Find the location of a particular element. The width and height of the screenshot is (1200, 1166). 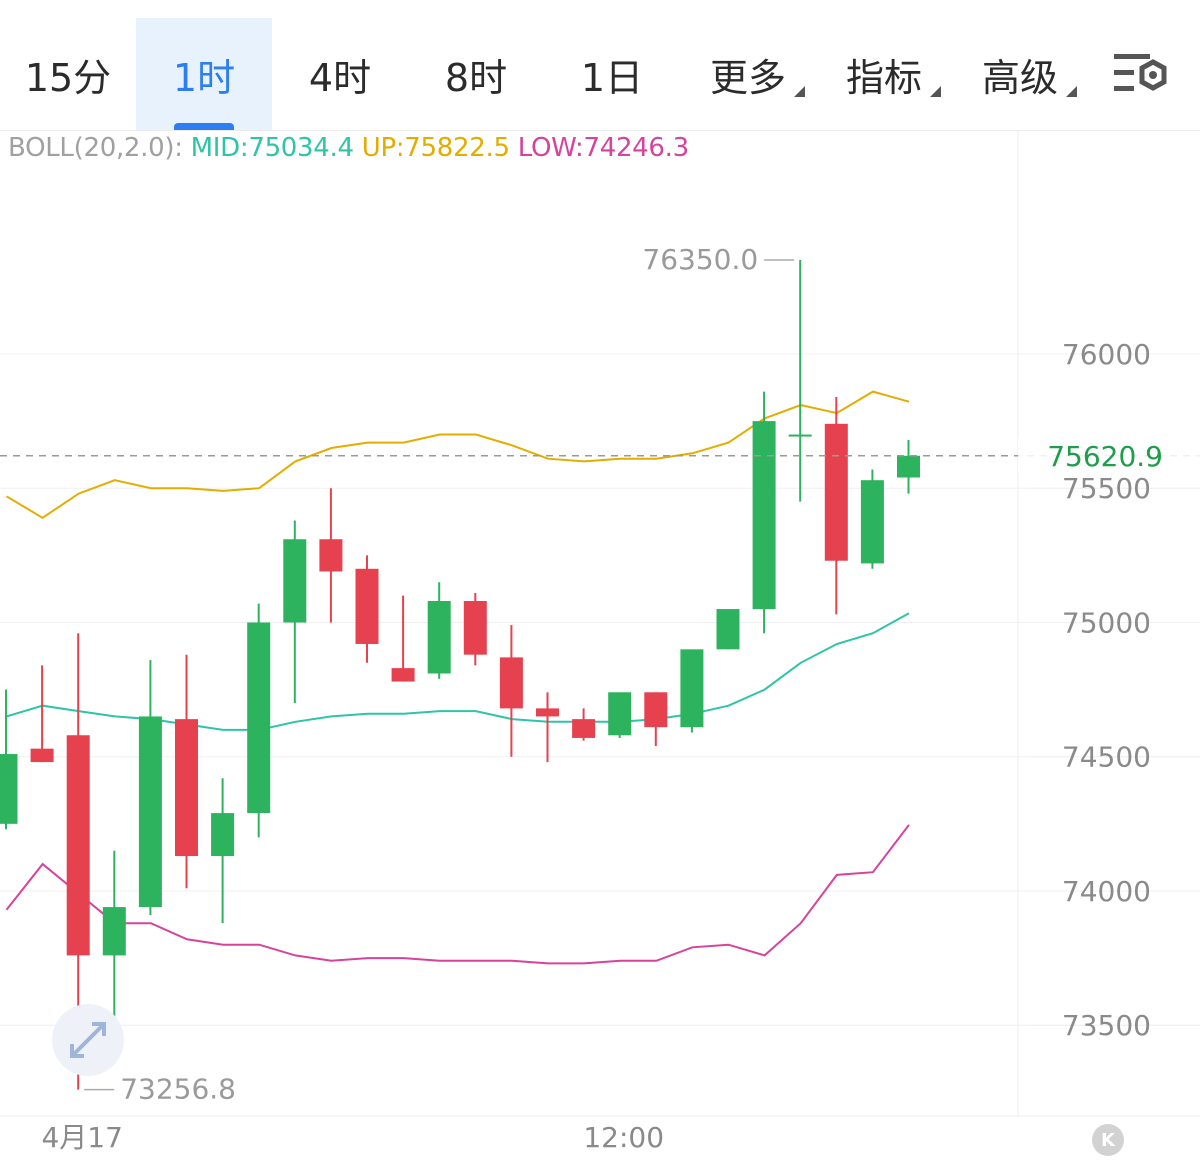

expand-arrows-icon is located at coordinates (88, 1040).